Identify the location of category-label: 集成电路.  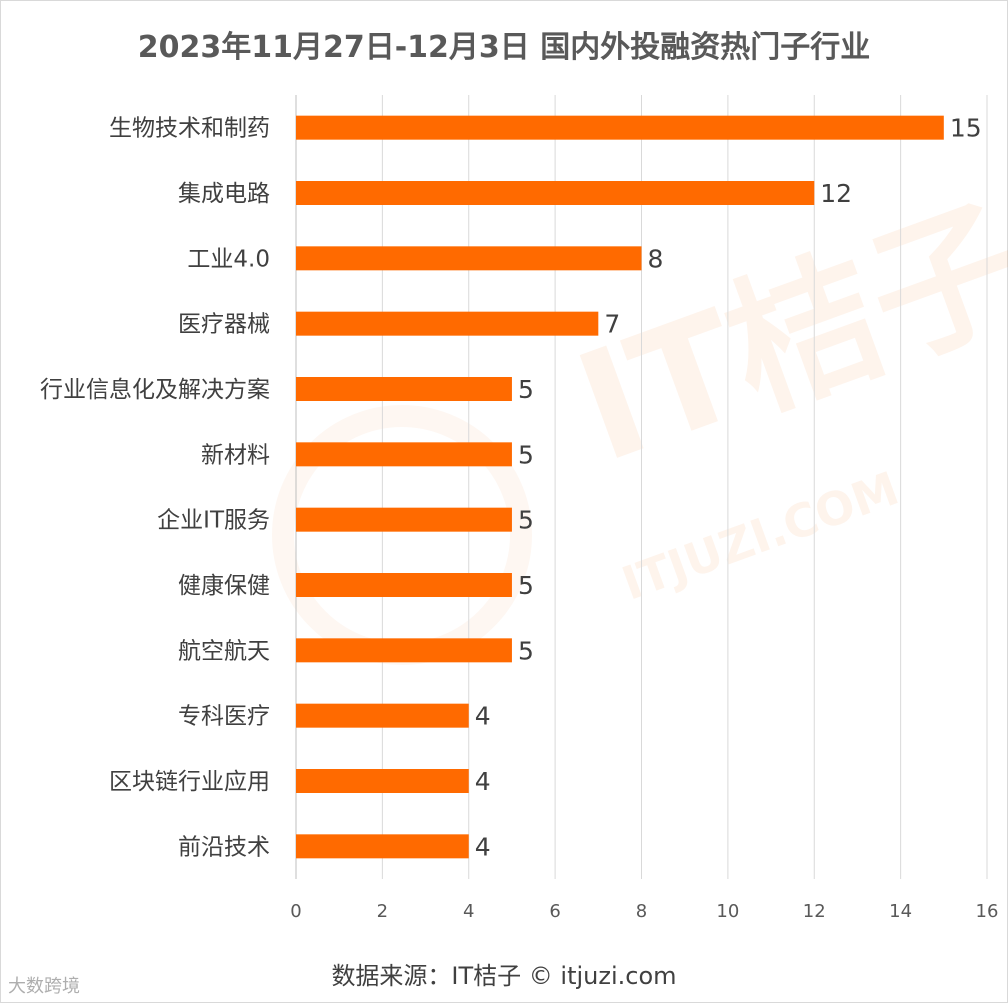
(224, 194).